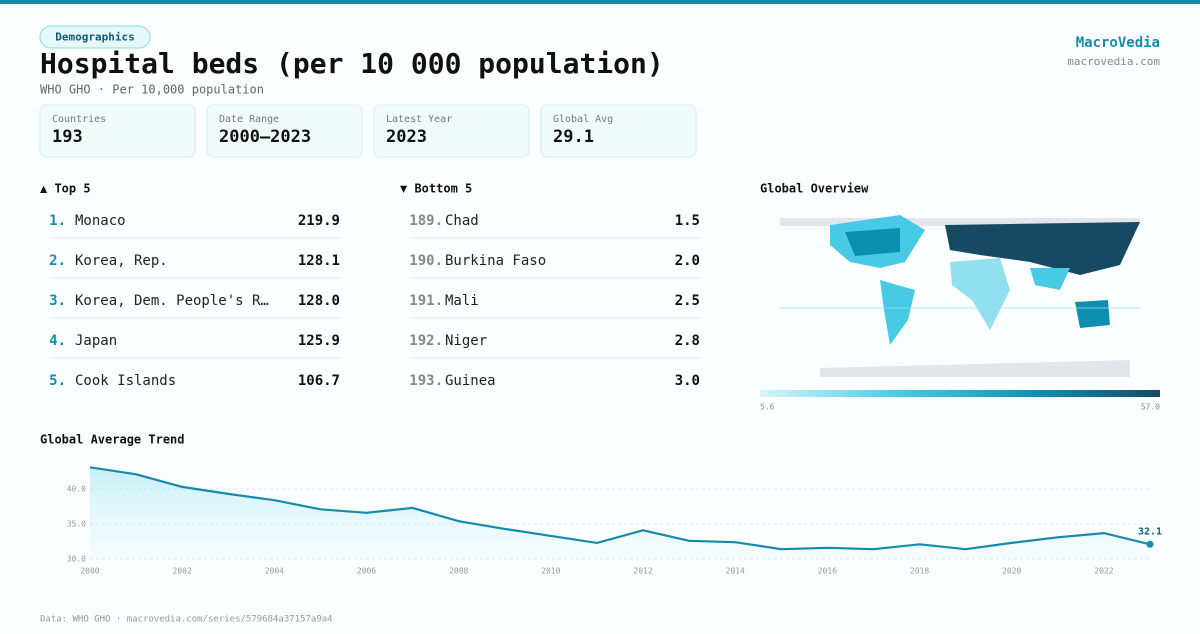  What do you see at coordinates (767, 407) in the screenshot?
I see `scale-min: 5.6` at bounding box center [767, 407].